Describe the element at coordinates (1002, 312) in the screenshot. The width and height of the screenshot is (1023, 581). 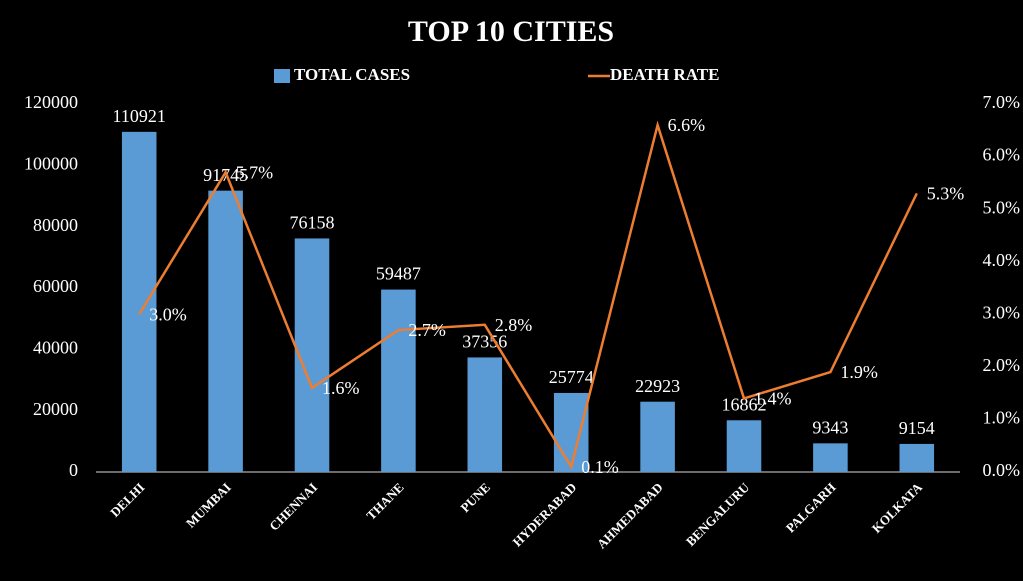
I see `y2-tick-label: 3.0%` at that location.